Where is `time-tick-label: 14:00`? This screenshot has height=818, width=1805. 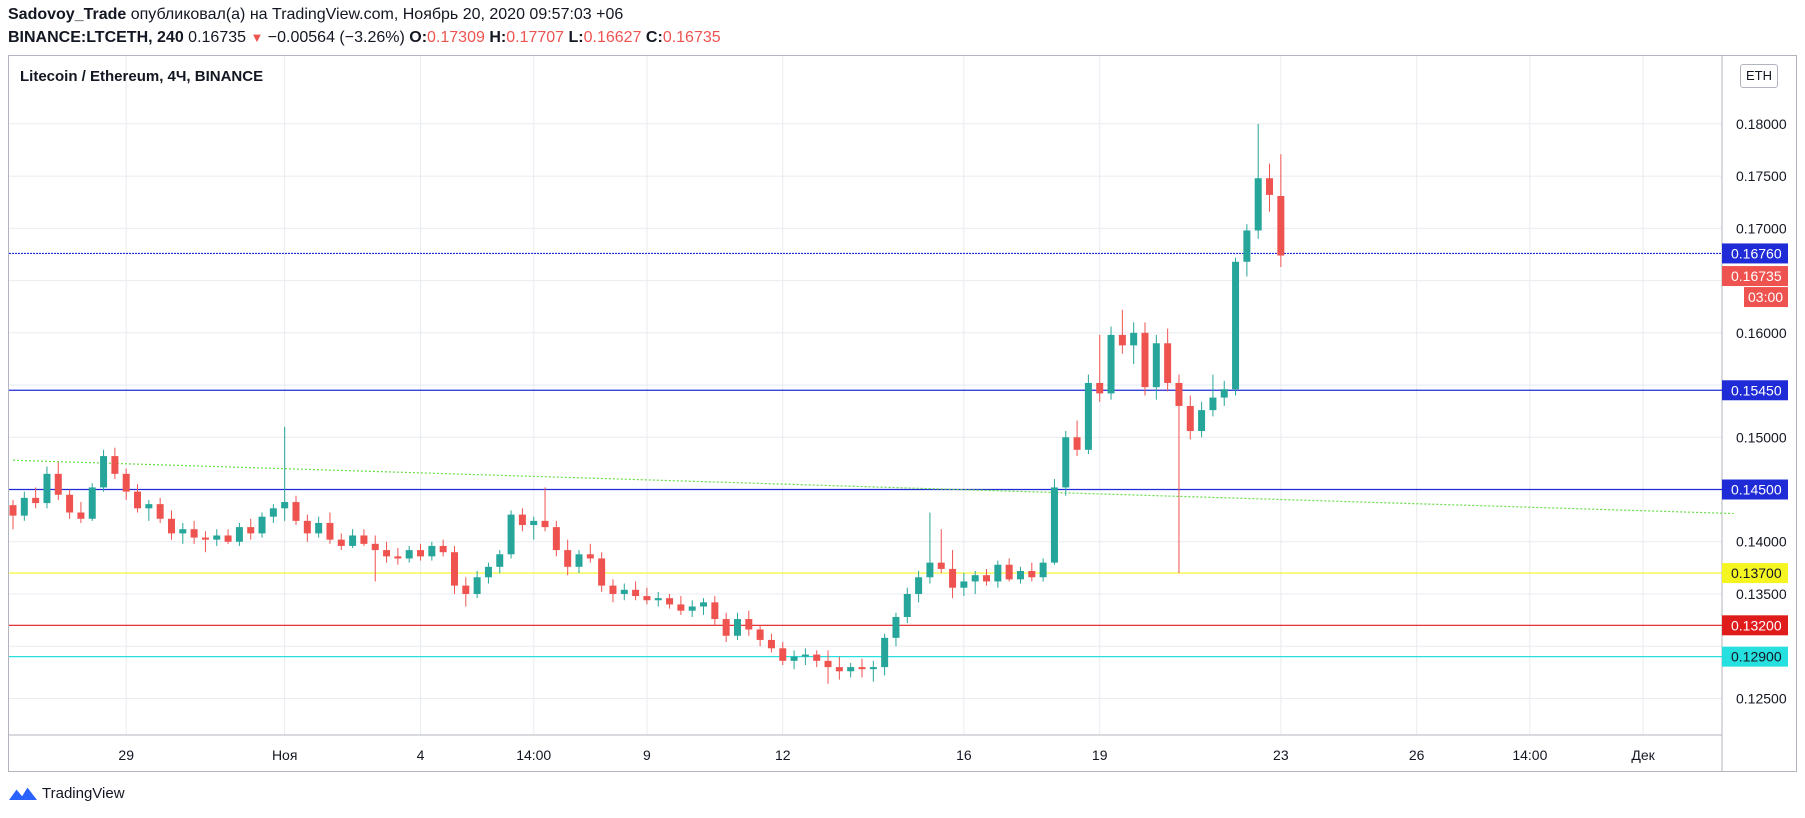 time-tick-label: 14:00 is located at coordinates (533, 755).